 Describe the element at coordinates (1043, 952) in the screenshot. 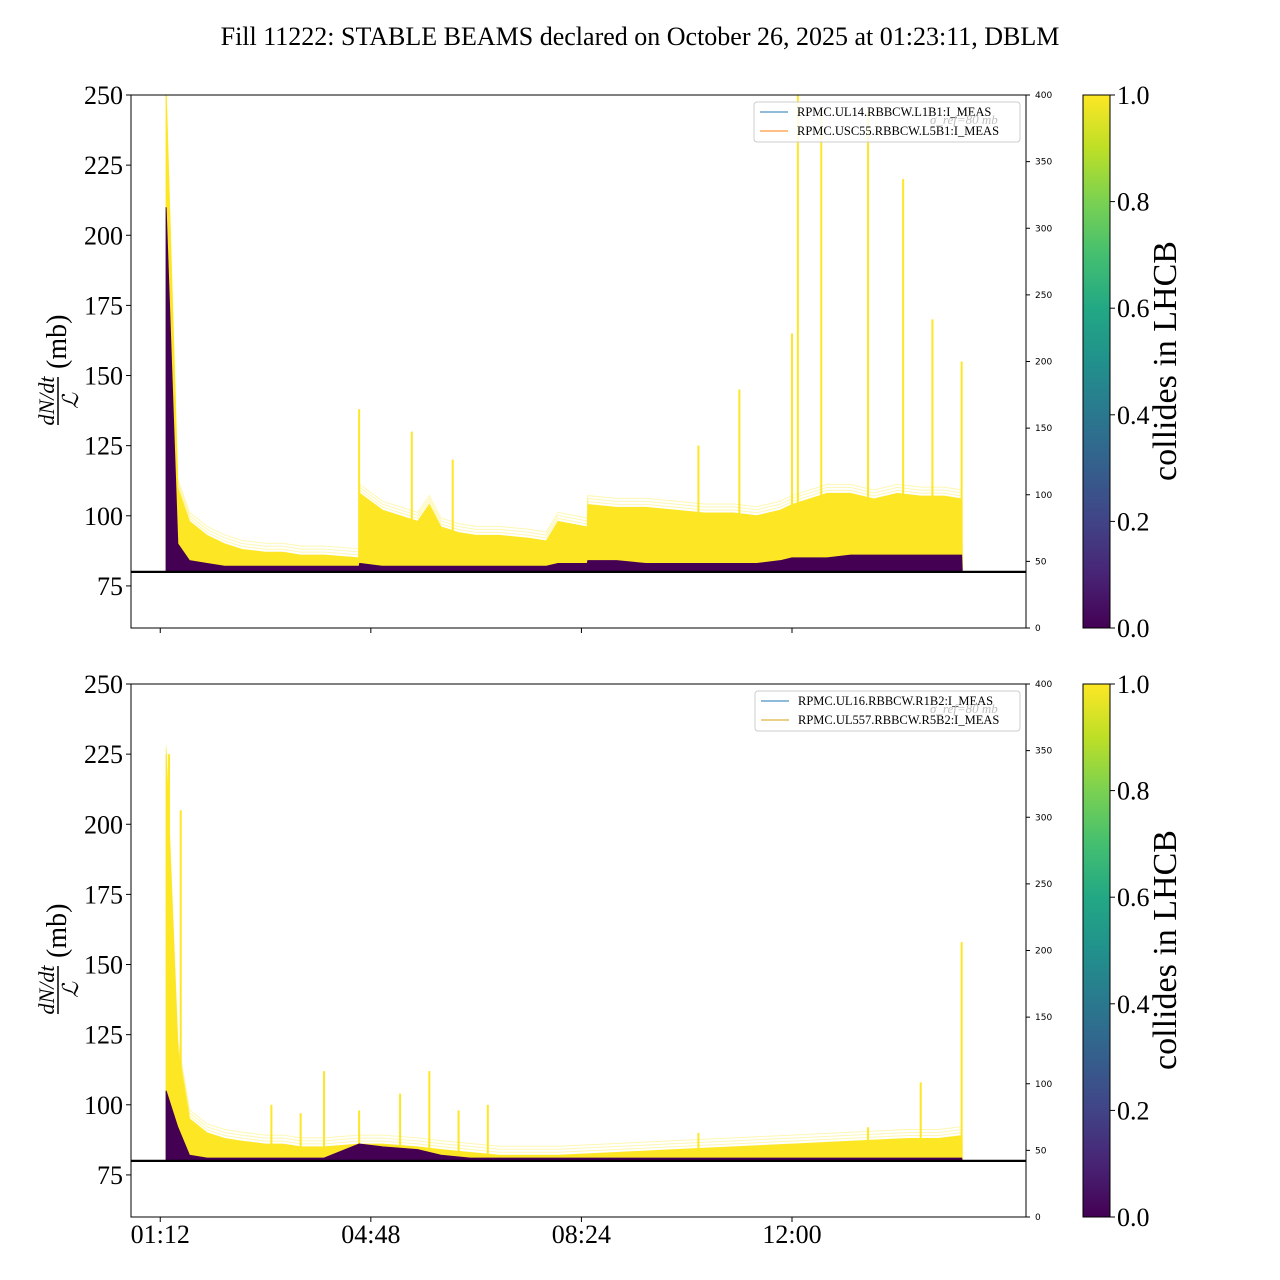

I see `bottom-secondary-ytick-label: 200` at that location.